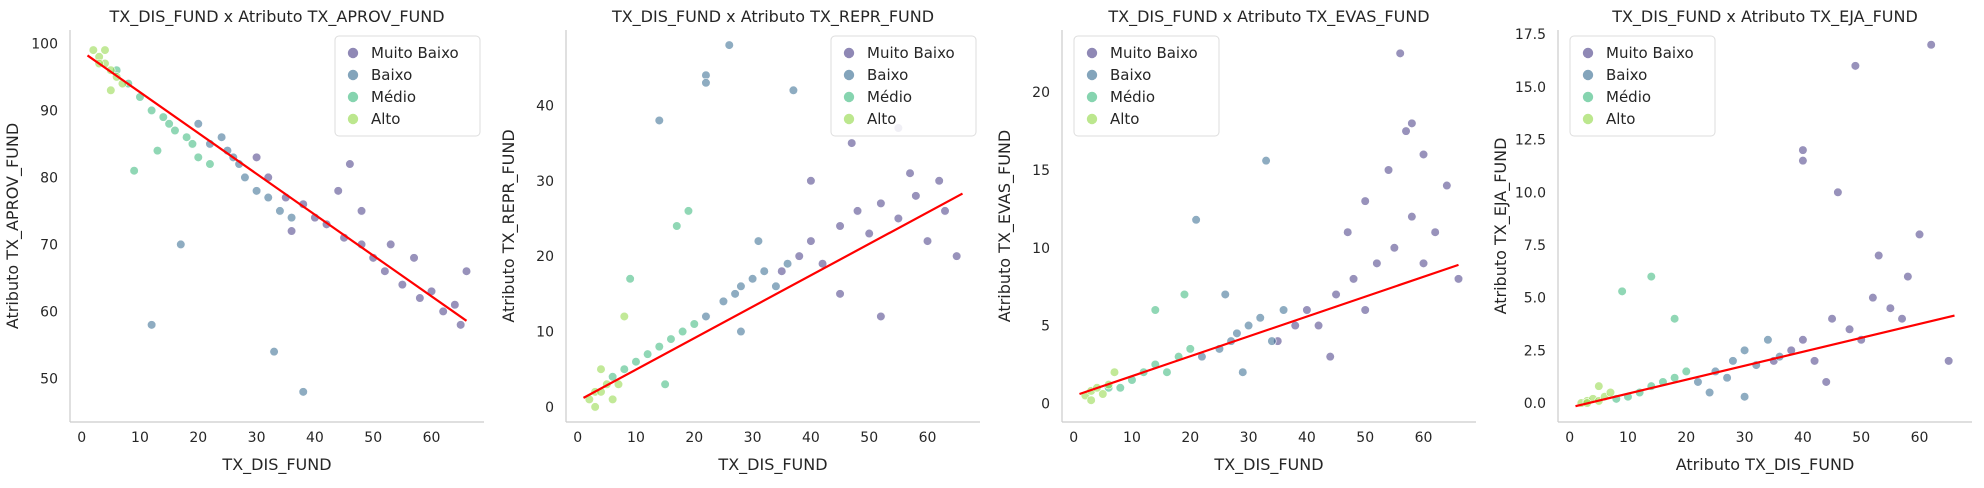 This screenshot has width=1984, height=488. Describe the element at coordinates (1764, 17) in the screenshot. I see `chart-title: TX_DIS_FUND x Atributo TX_EJA_FUND` at that location.